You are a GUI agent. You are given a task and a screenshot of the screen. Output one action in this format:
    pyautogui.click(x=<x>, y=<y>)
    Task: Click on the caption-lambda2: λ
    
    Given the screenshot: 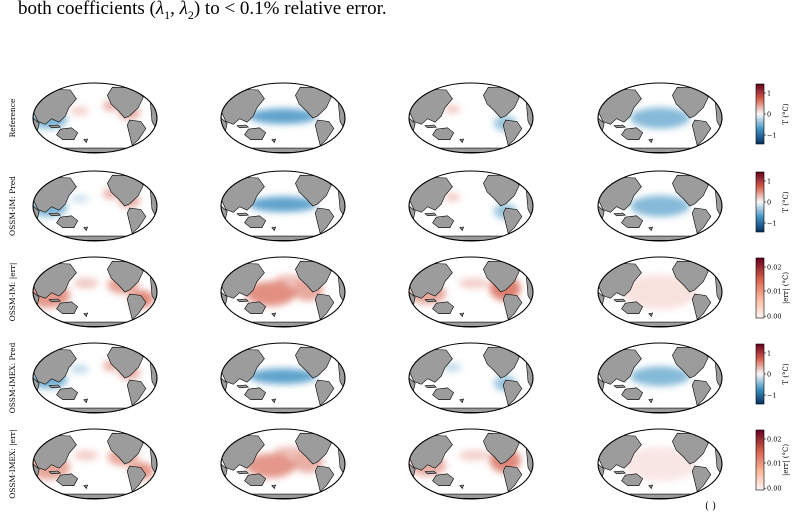 What is the action you would take?
    pyautogui.click(x=183, y=9)
    